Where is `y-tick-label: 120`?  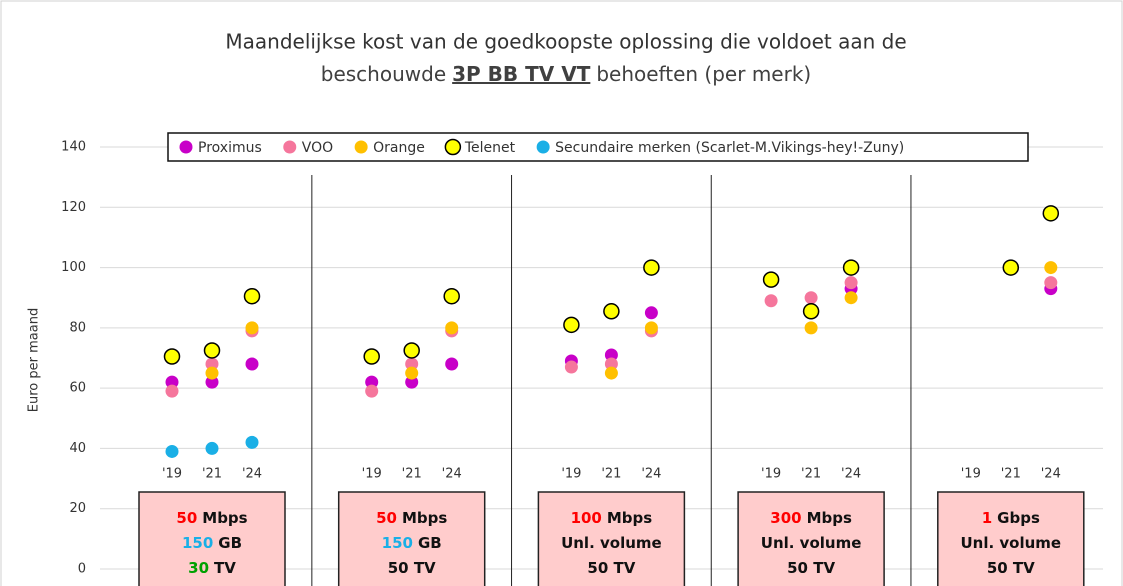 y-tick-label: 120 is located at coordinates (73, 207).